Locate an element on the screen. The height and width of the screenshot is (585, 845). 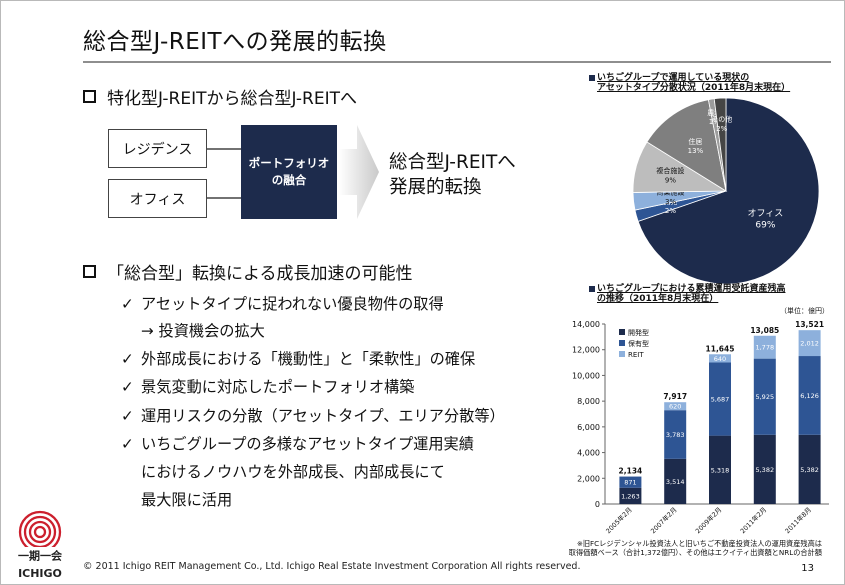
x-tick-label: 2009年2月 is located at coordinates (708, 520).